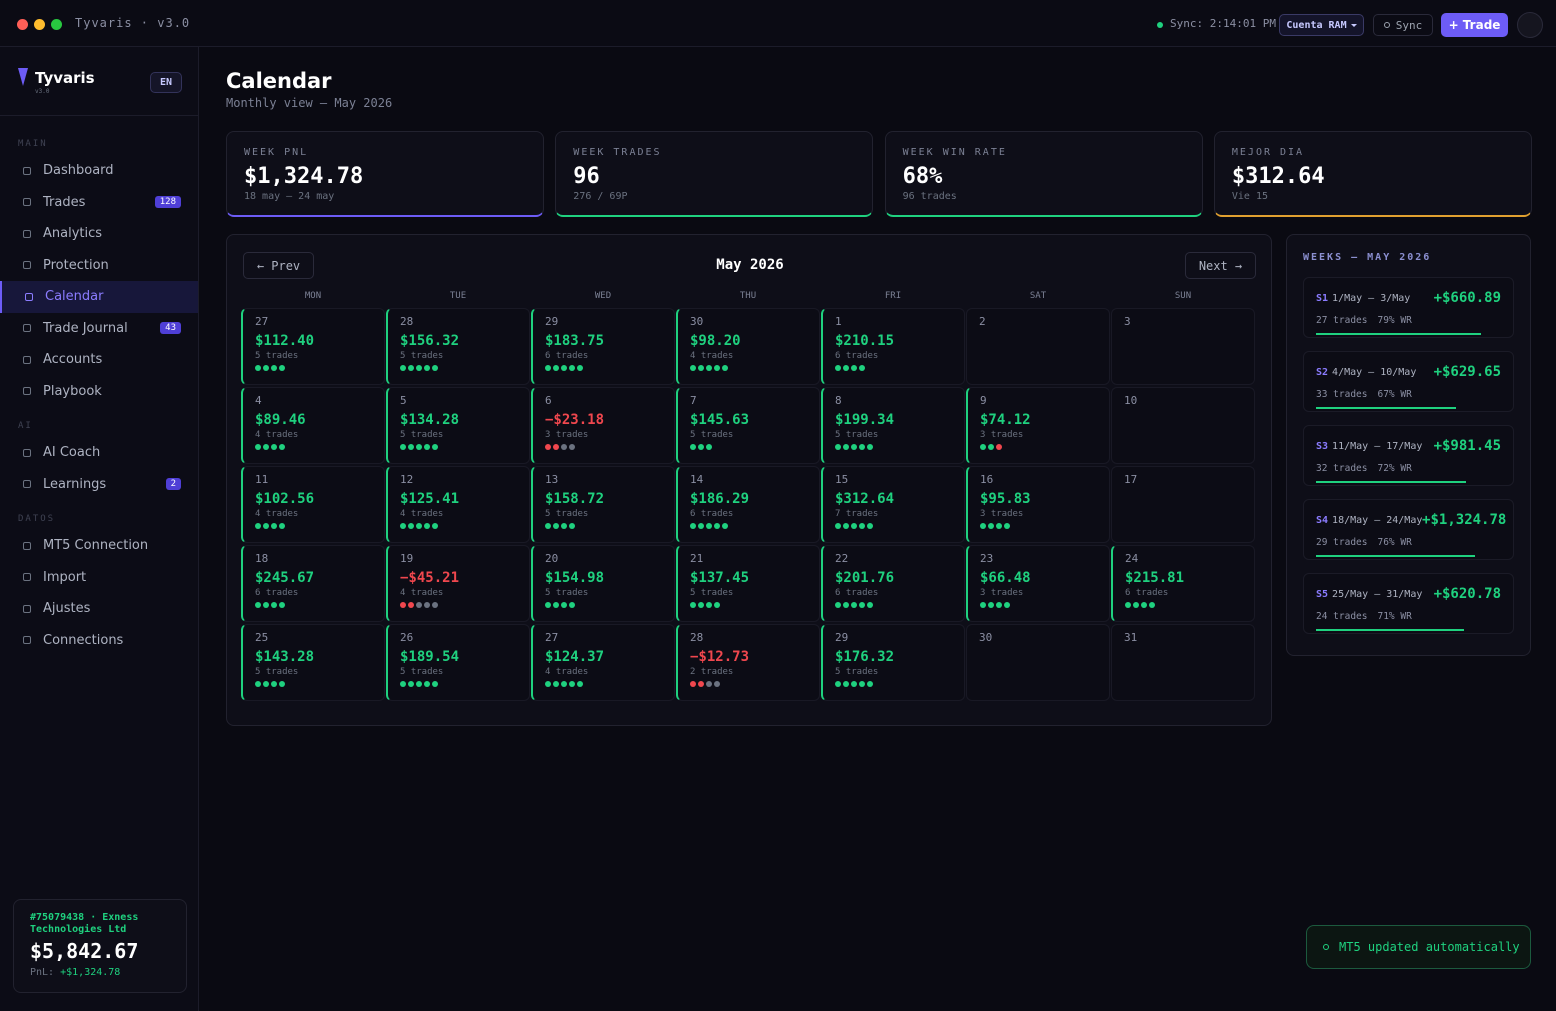  I want to click on day-number: 23, so click(987, 558).